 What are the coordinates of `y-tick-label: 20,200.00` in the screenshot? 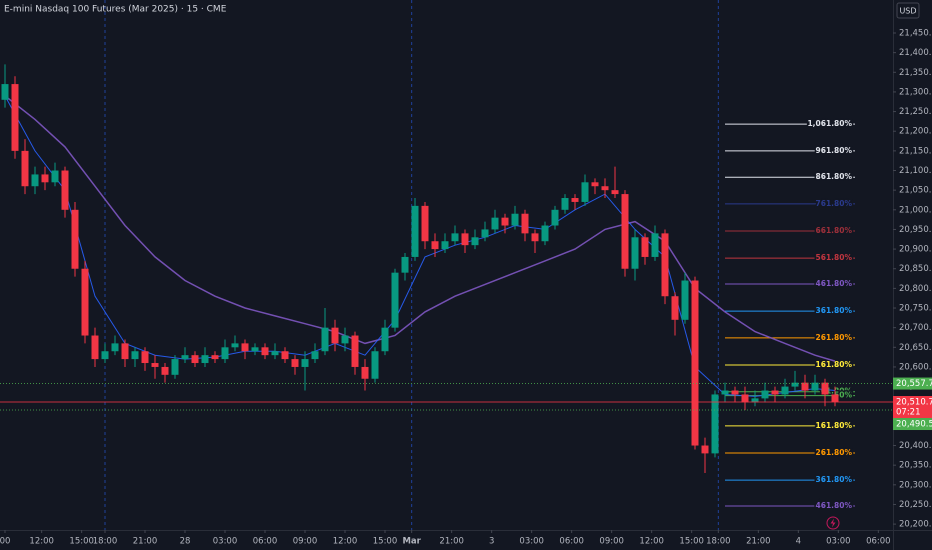 It's located at (915, 525).